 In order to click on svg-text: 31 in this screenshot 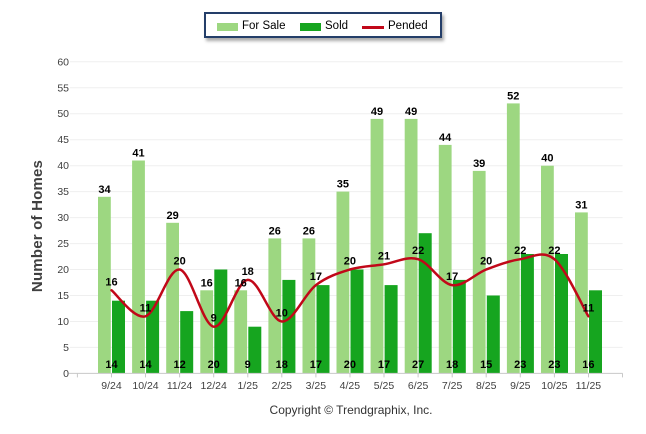, I will do `click(581, 205)`.